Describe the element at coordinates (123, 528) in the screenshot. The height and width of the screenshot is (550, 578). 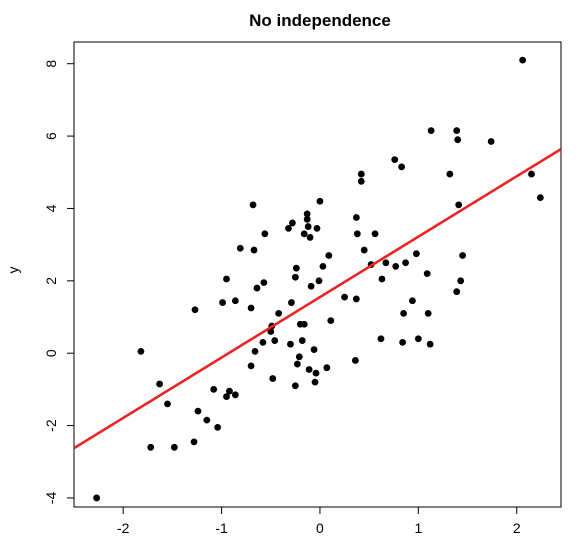
I see `x-tick-label: -2` at that location.